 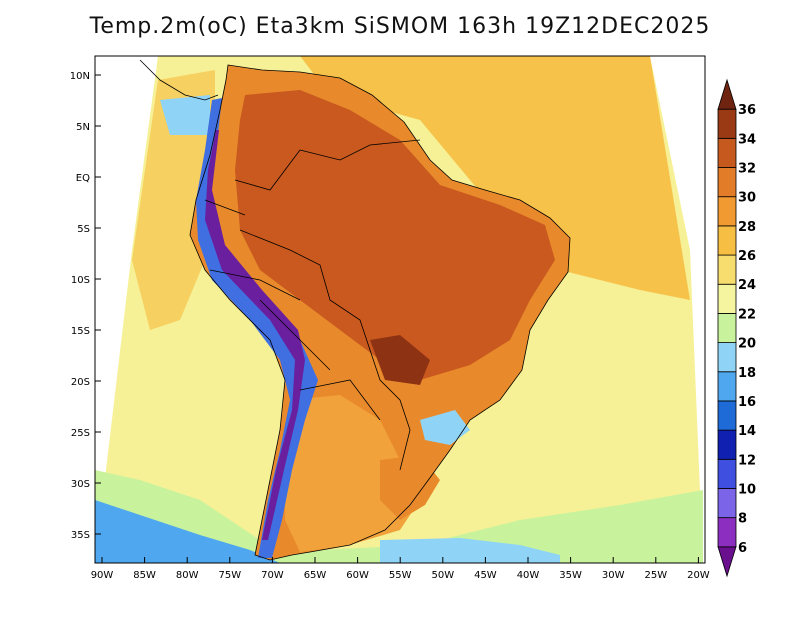 What do you see at coordinates (229, 575) in the screenshot?
I see `lon-tick-label: 75W` at bounding box center [229, 575].